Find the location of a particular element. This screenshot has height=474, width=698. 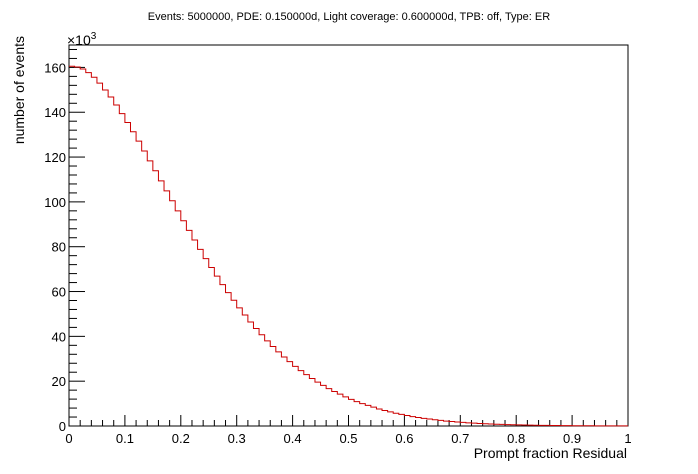

y-tick-label: 140 is located at coordinates (55, 112).